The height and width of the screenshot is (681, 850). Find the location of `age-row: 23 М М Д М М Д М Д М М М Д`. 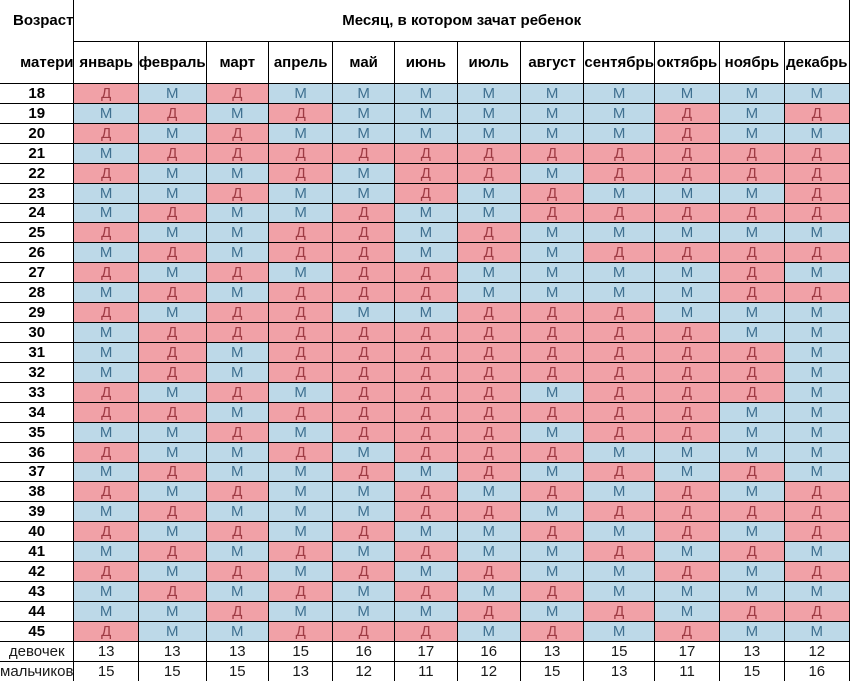

age-row: 23 М М Д М М Д М Д М М М Д is located at coordinates (425, 193).